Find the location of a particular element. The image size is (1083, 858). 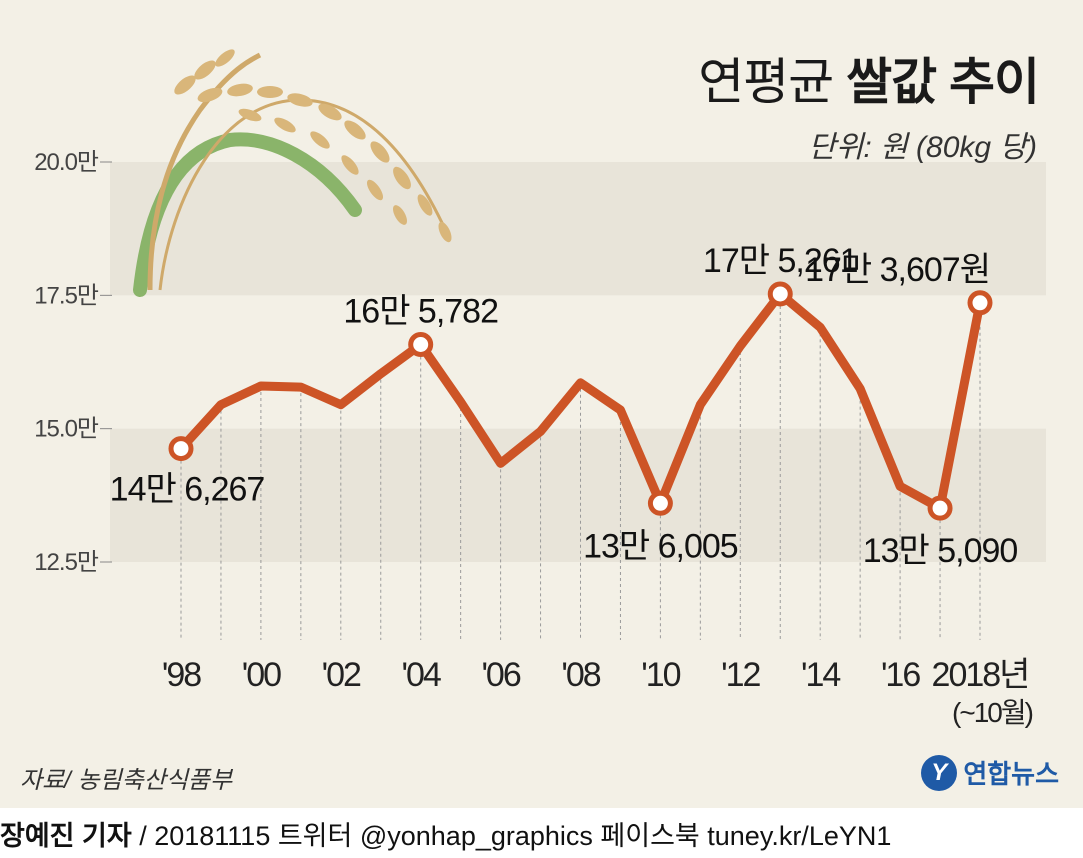

x-tick-label: '08 is located at coordinates (580, 675).